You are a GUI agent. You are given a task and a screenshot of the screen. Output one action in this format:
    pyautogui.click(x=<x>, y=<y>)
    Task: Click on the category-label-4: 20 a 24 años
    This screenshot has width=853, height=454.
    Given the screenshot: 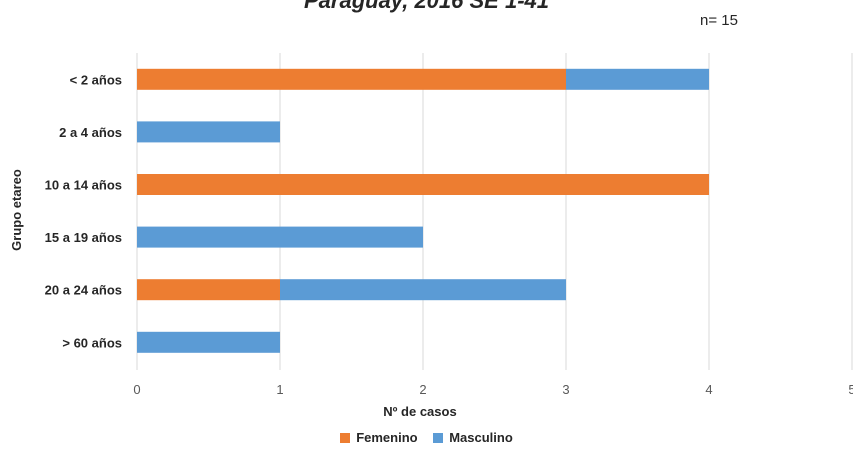 What is the action you would take?
    pyautogui.click(x=83, y=290)
    